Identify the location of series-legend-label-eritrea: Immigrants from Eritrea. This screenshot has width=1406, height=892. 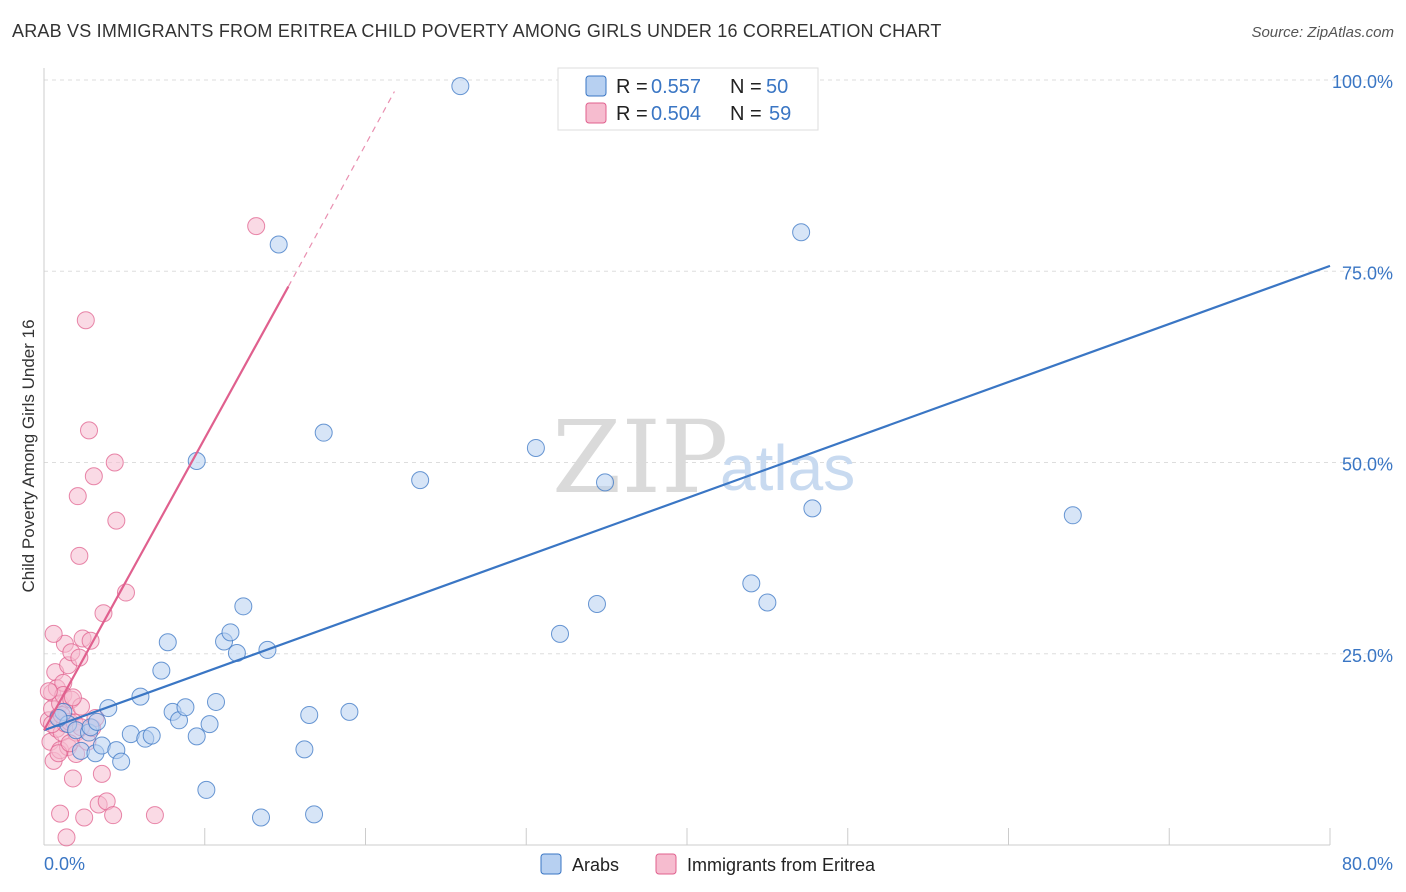
(781, 865).